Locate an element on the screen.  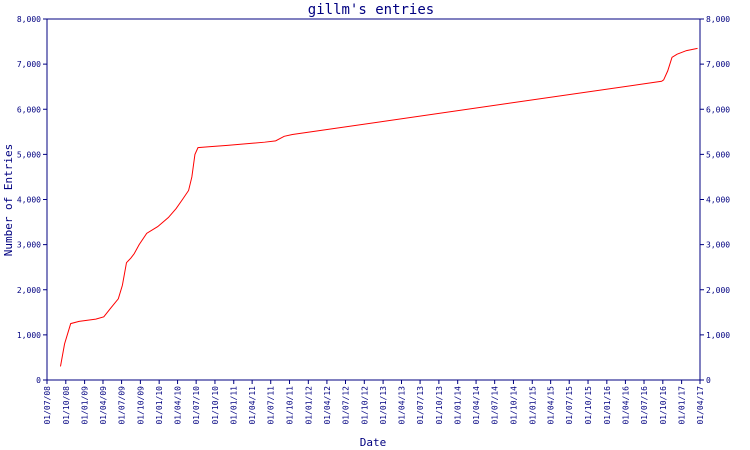
x-tick-label: 01/07/14 is located at coordinates (495, 405).